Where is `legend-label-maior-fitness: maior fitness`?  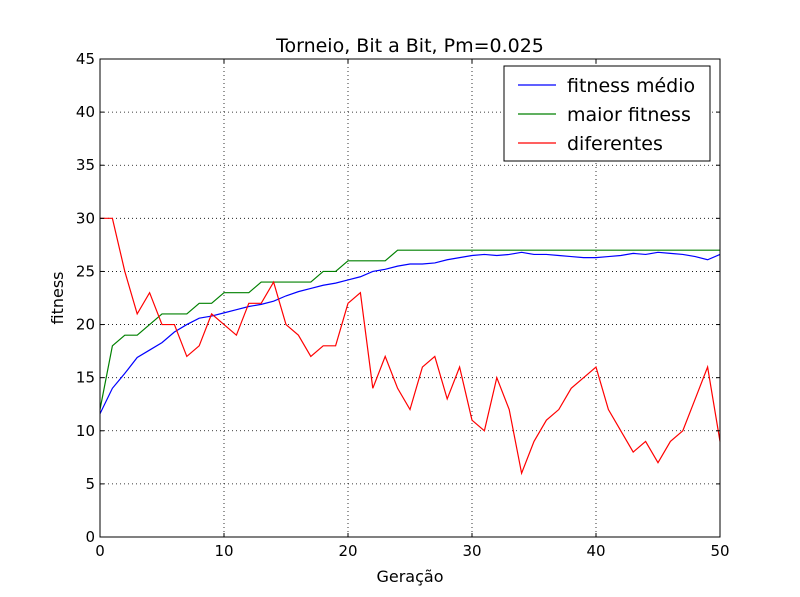
legend-label-maior-fitness: maior fitness is located at coordinates (629, 115).